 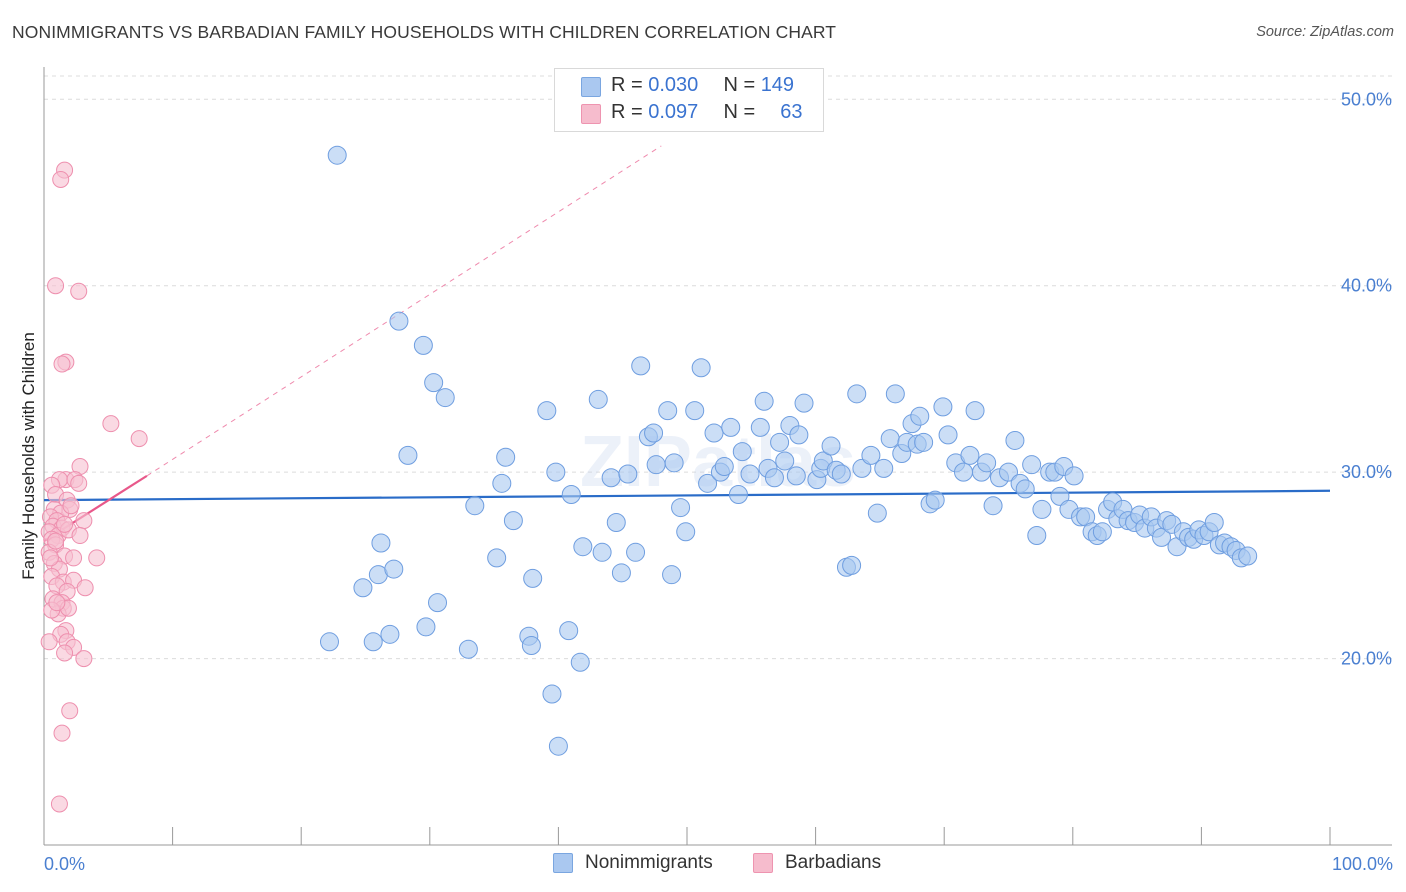 What do you see at coordinates (627, 112) in the screenshot?
I see `r-label: R =` at bounding box center [627, 112].